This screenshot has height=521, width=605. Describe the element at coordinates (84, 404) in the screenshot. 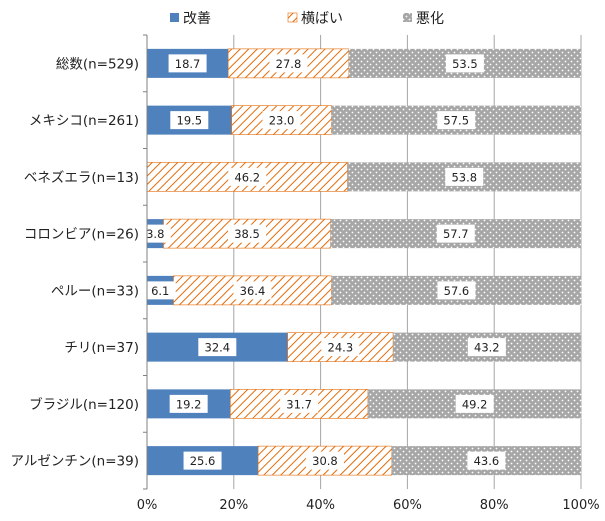

I see `category-label: ブラジル(n=120)` at that location.